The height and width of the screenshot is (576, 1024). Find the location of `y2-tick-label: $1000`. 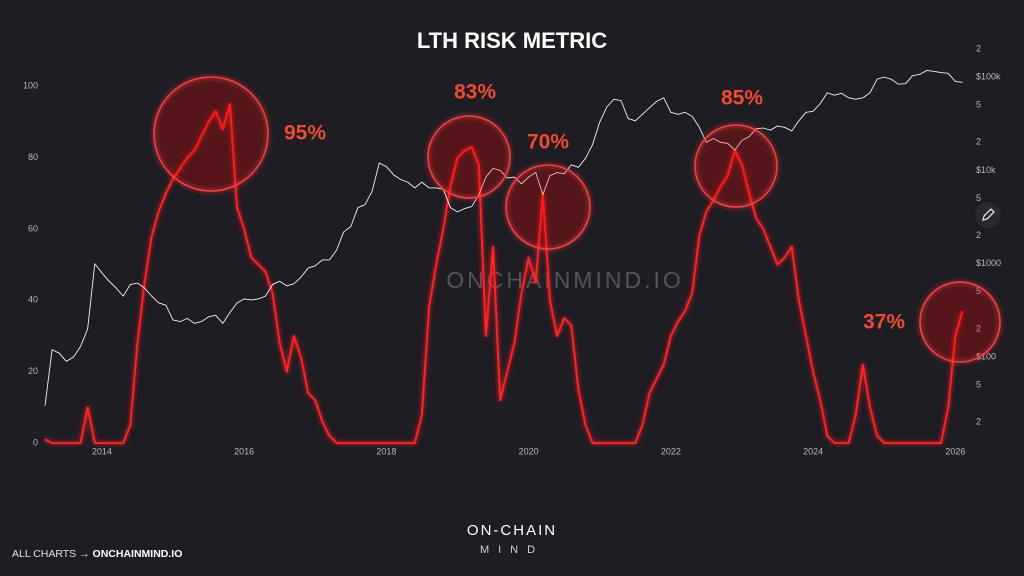

y2-tick-label: $1000 is located at coordinates (988, 263).